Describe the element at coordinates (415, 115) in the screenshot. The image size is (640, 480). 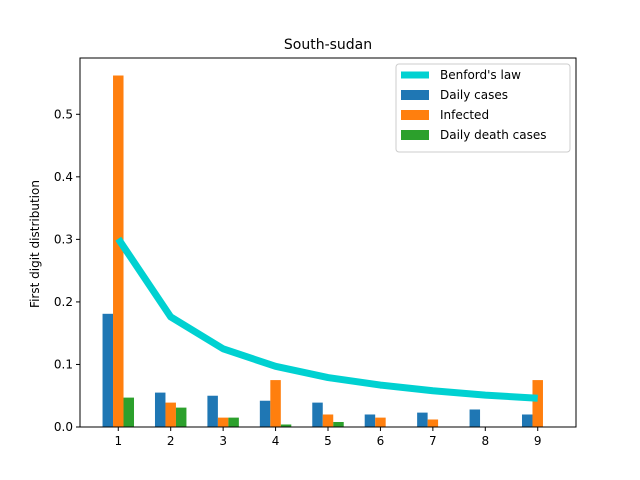
I see `legend-swatch-infected` at that location.